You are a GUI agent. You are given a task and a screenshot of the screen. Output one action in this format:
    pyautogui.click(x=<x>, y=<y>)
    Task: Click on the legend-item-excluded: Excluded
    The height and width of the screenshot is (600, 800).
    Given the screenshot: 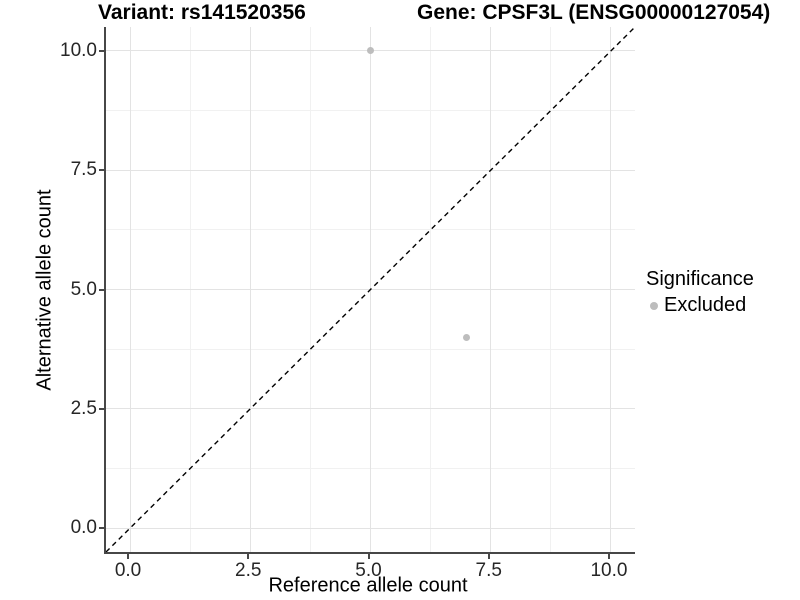 What is the action you would take?
    pyautogui.click(x=700, y=305)
    